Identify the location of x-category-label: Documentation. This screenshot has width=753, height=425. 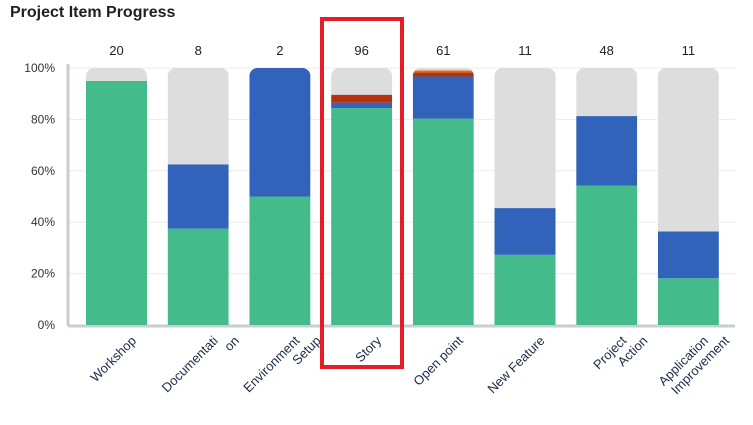
(200, 363).